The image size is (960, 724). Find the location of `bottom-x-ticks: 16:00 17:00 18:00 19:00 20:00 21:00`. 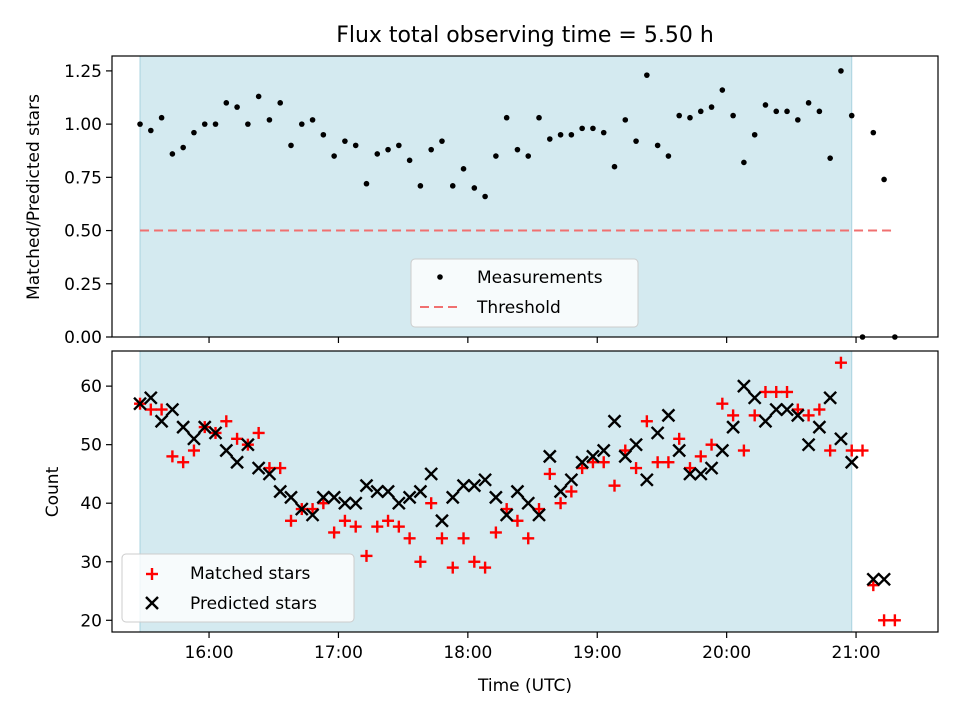

bottom-x-ticks: 16:00 17:00 18:00 19:00 20:00 21:00 is located at coordinates (533, 647).